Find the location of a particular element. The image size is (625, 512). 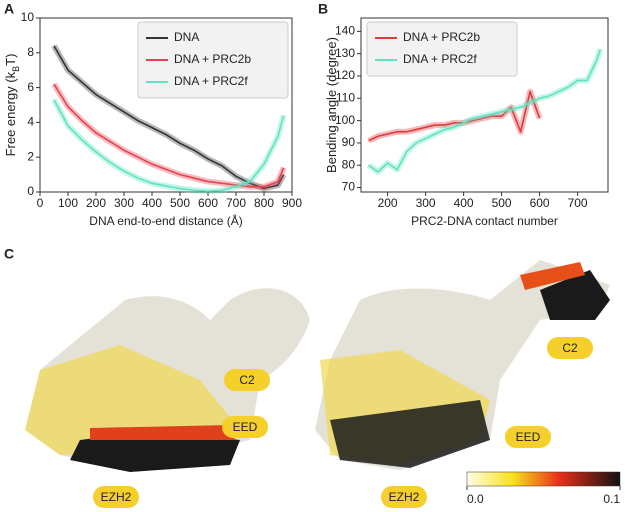

legend-label: DNA is located at coordinates (186, 37).